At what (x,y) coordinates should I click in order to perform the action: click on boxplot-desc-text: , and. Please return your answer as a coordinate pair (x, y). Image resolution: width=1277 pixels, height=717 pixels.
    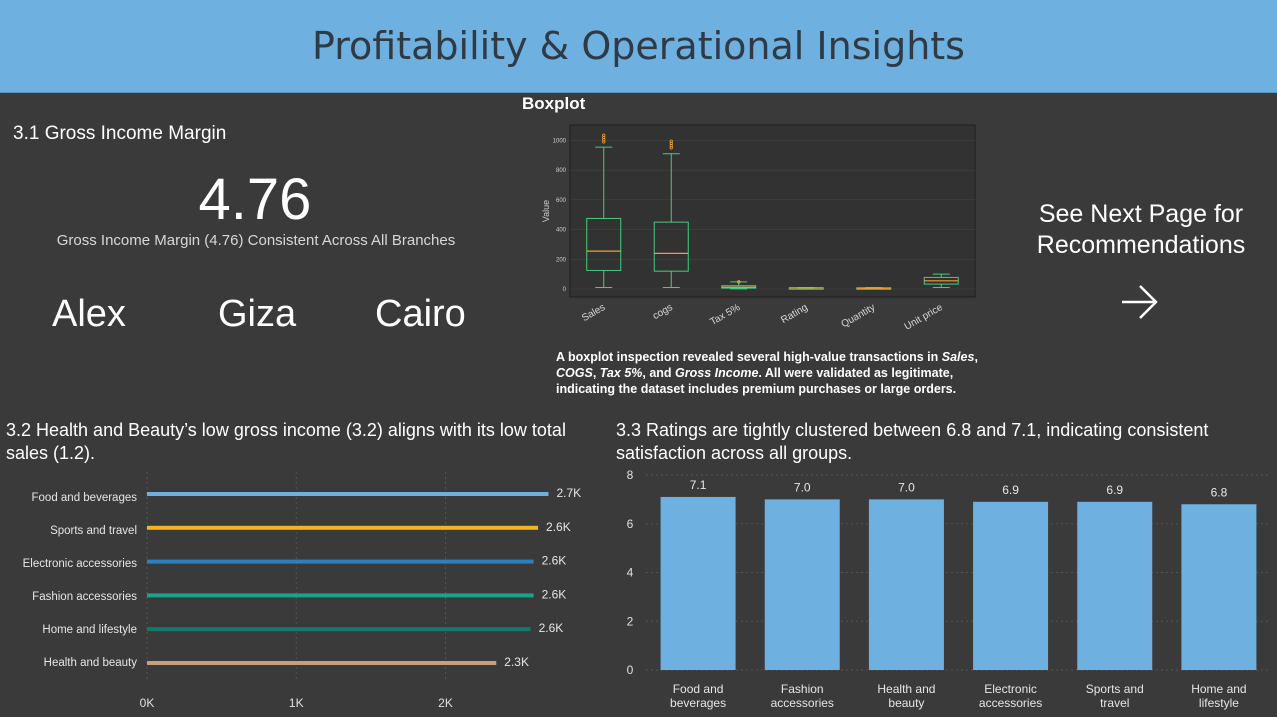
    Looking at the image, I should click on (659, 373).